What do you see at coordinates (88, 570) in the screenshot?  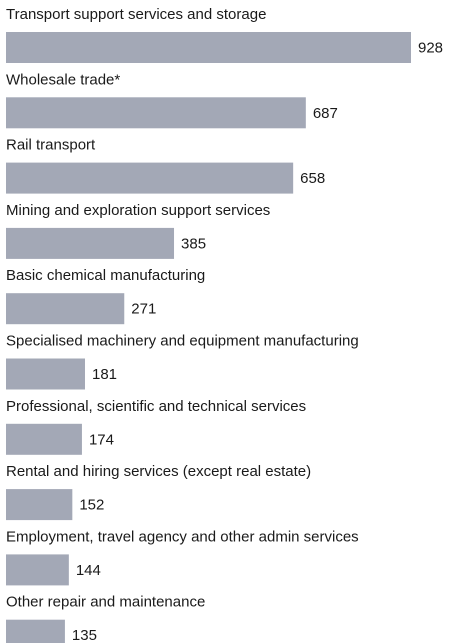 I see `value-label: 144` at bounding box center [88, 570].